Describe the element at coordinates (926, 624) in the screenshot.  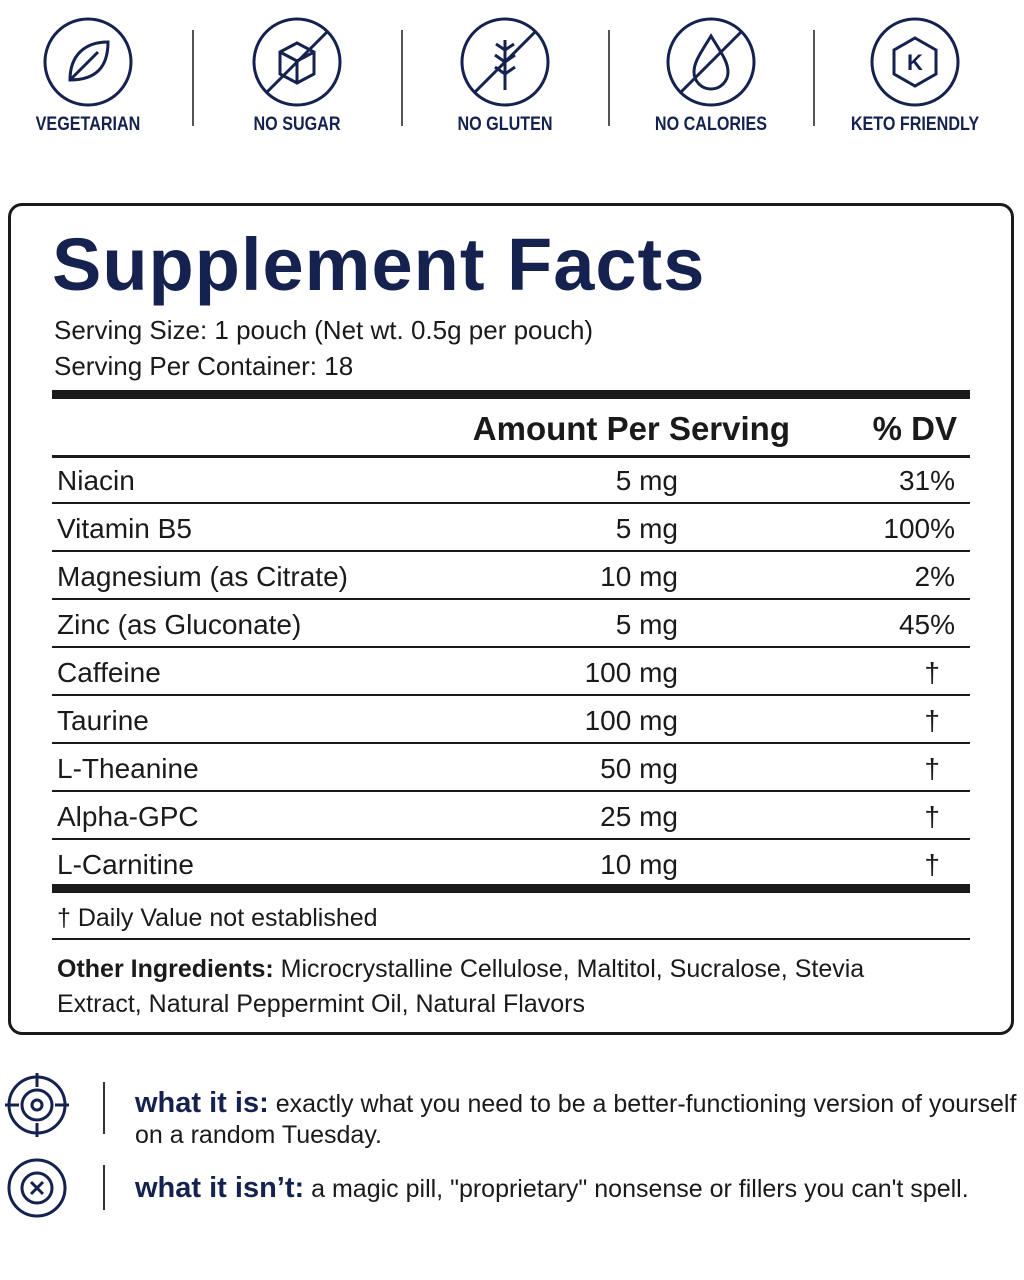
I see `daily-value: 45%` at that location.